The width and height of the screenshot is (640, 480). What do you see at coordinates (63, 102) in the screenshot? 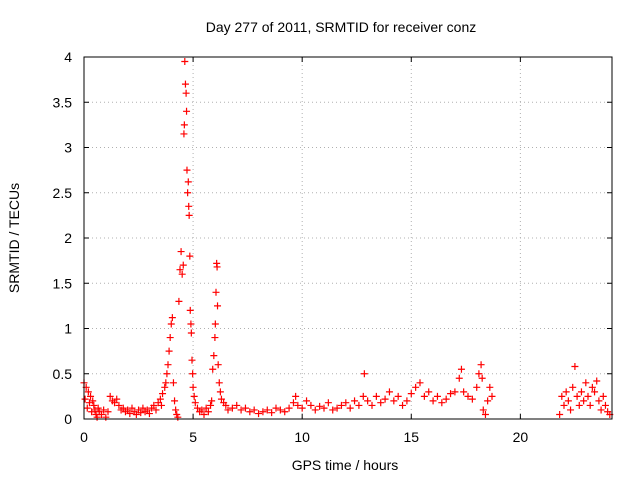
I see `y-tick-label: 3.5` at bounding box center [63, 102].